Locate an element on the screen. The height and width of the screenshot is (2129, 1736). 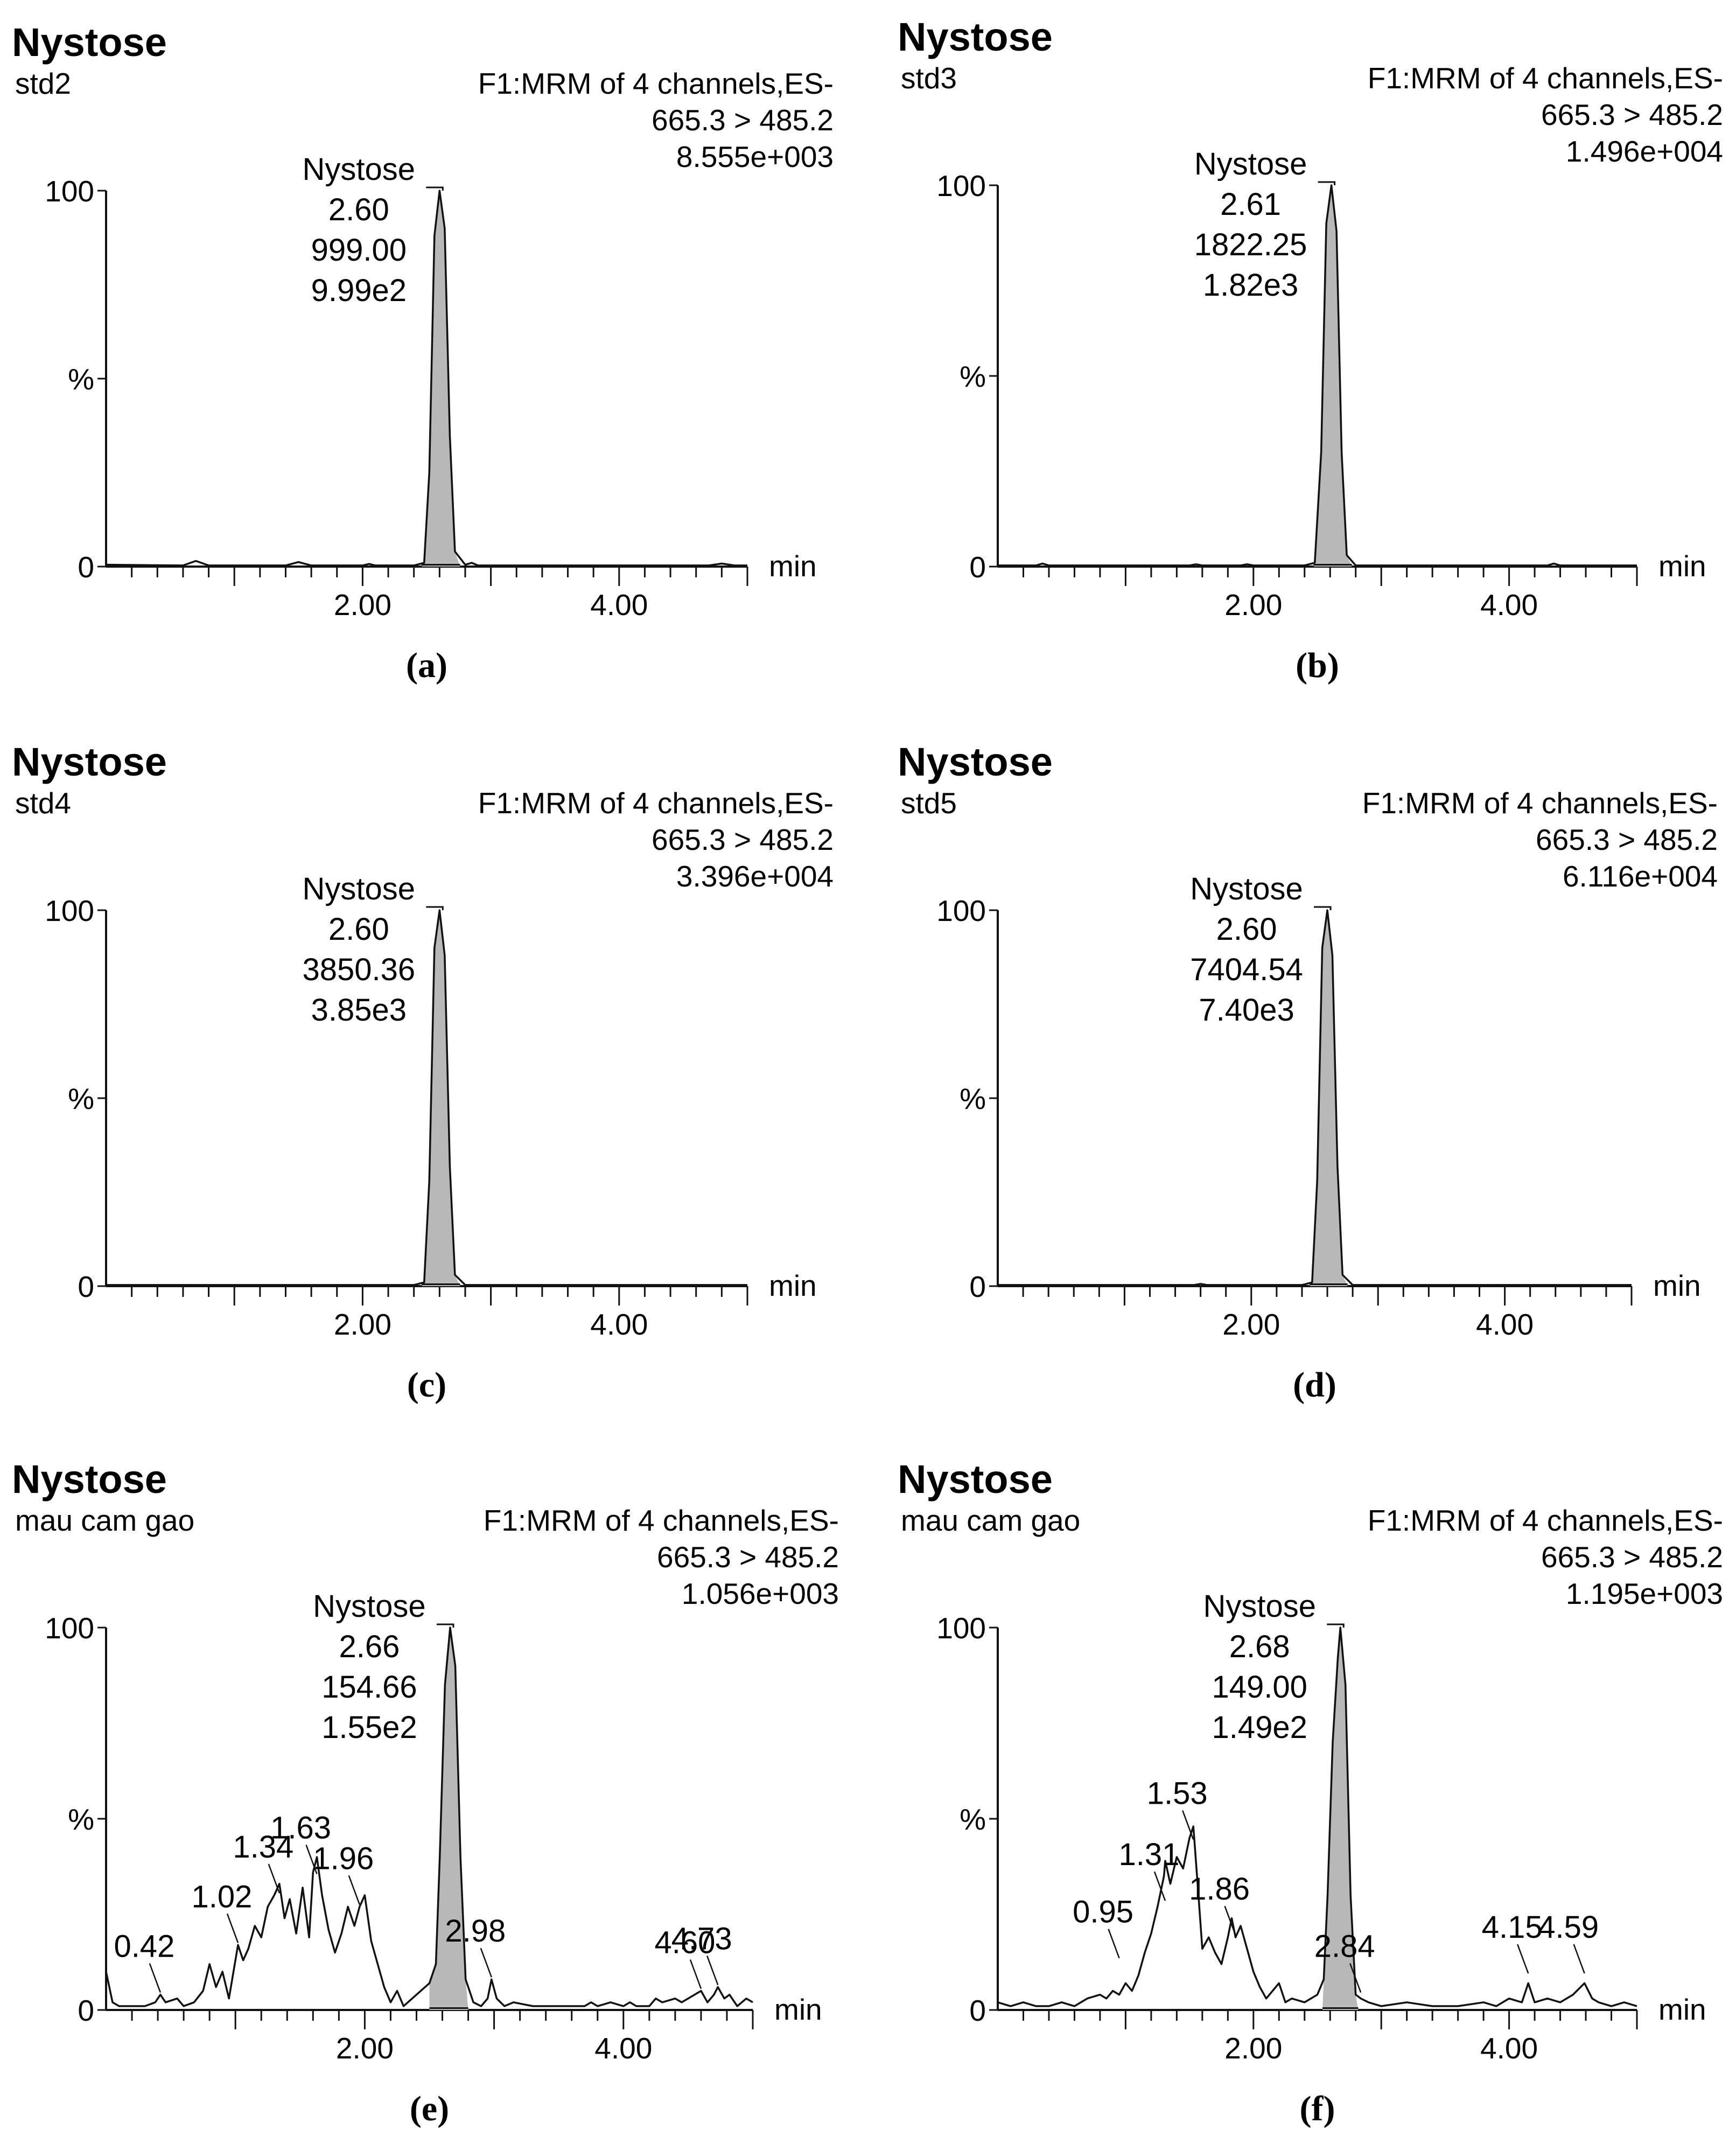
peak-height: 1.82e3 is located at coordinates (1250, 285).